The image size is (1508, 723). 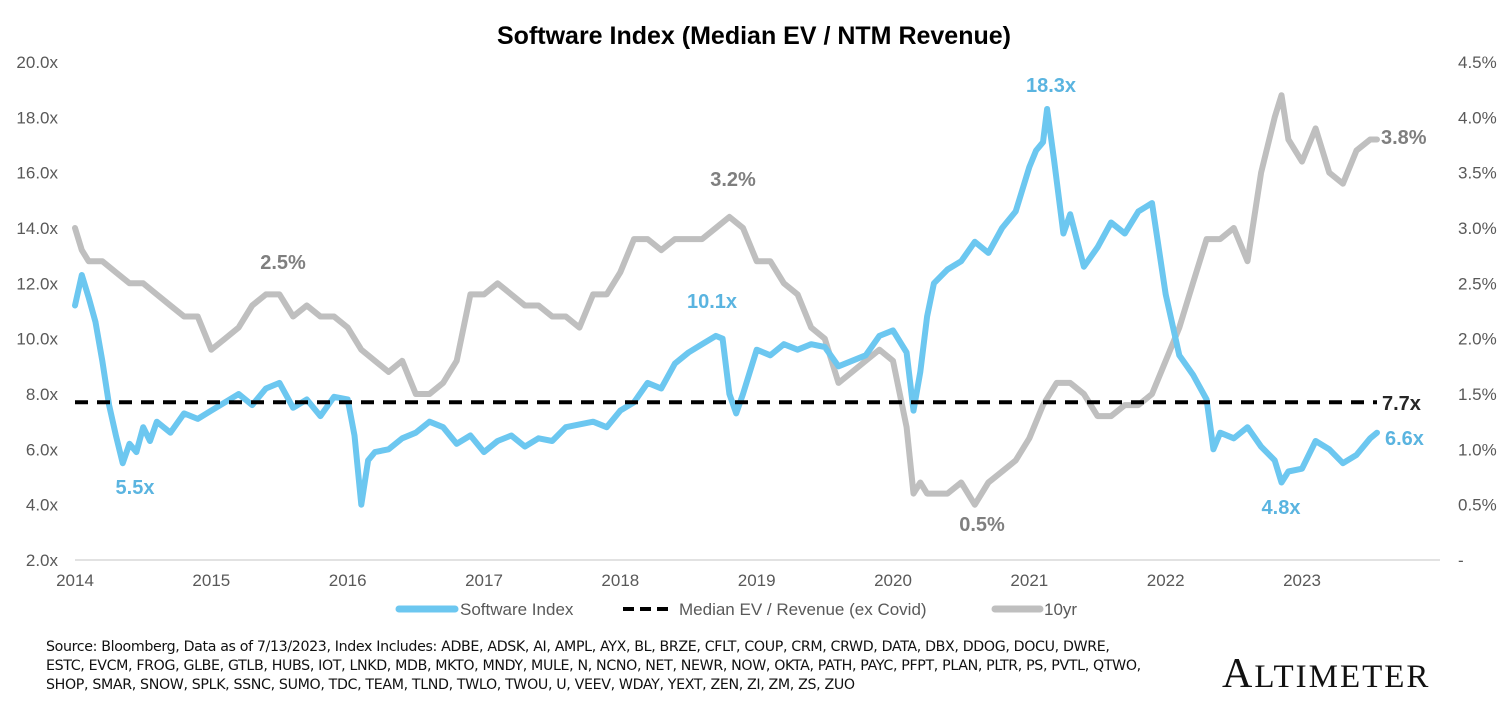 I want to click on annotation-label: 5.5x, so click(x=135, y=488).